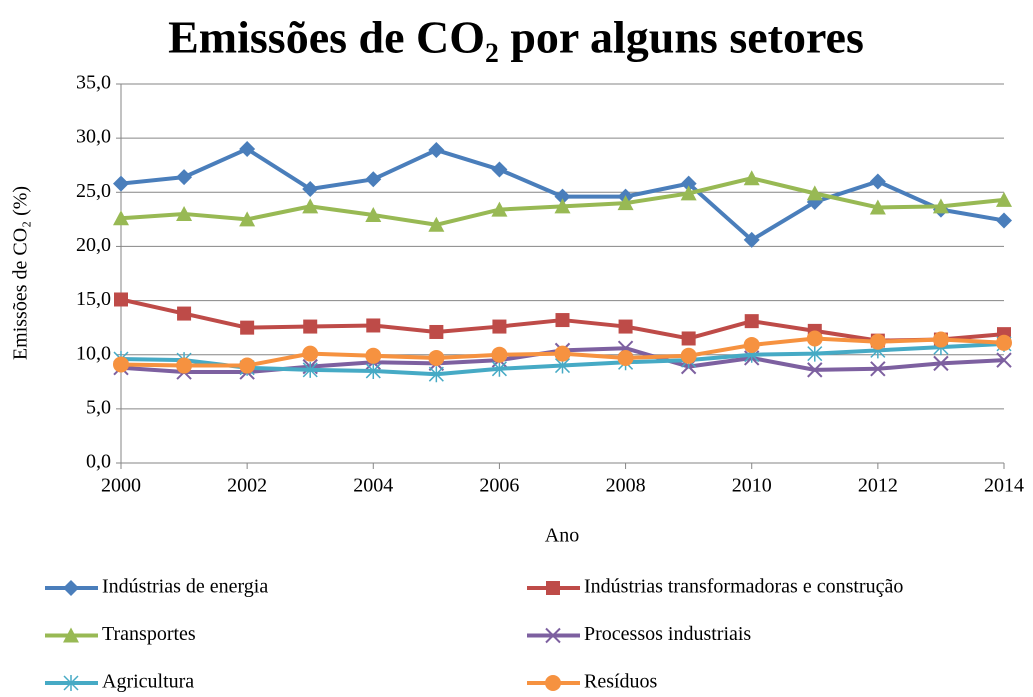 The image size is (1033, 697). What do you see at coordinates (1004, 486) in the screenshot?
I see `x-tick-label: 2014` at bounding box center [1004, 486].